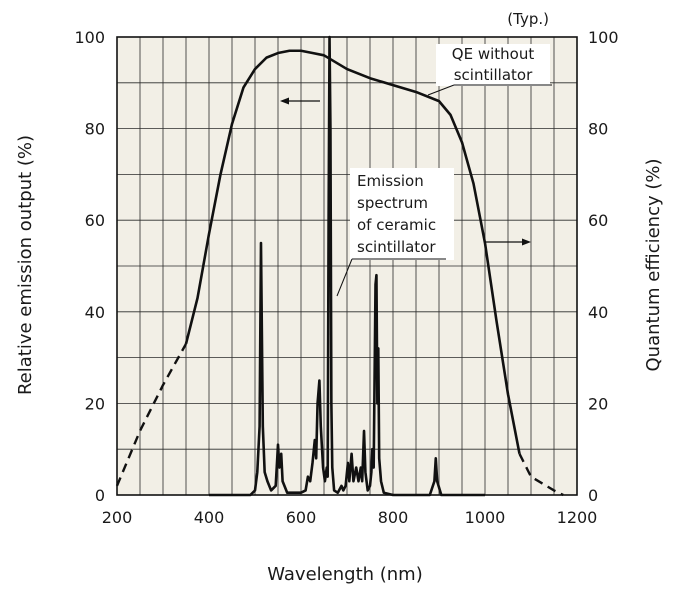 This screenshot has width=681, height=589. I want to click on qe-annotation-line-1: QE without, so click(493, 54).